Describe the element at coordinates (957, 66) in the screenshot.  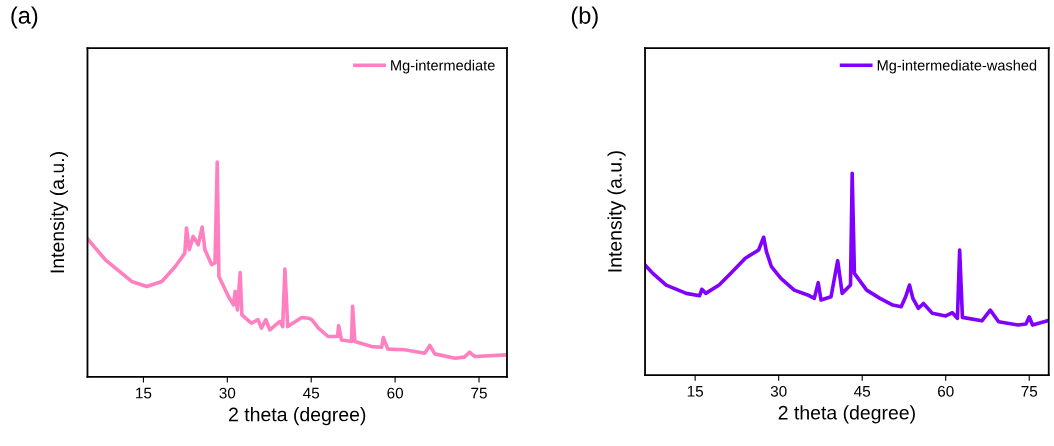
I see `legend-label: Mg-intermediate-washed` at that location.